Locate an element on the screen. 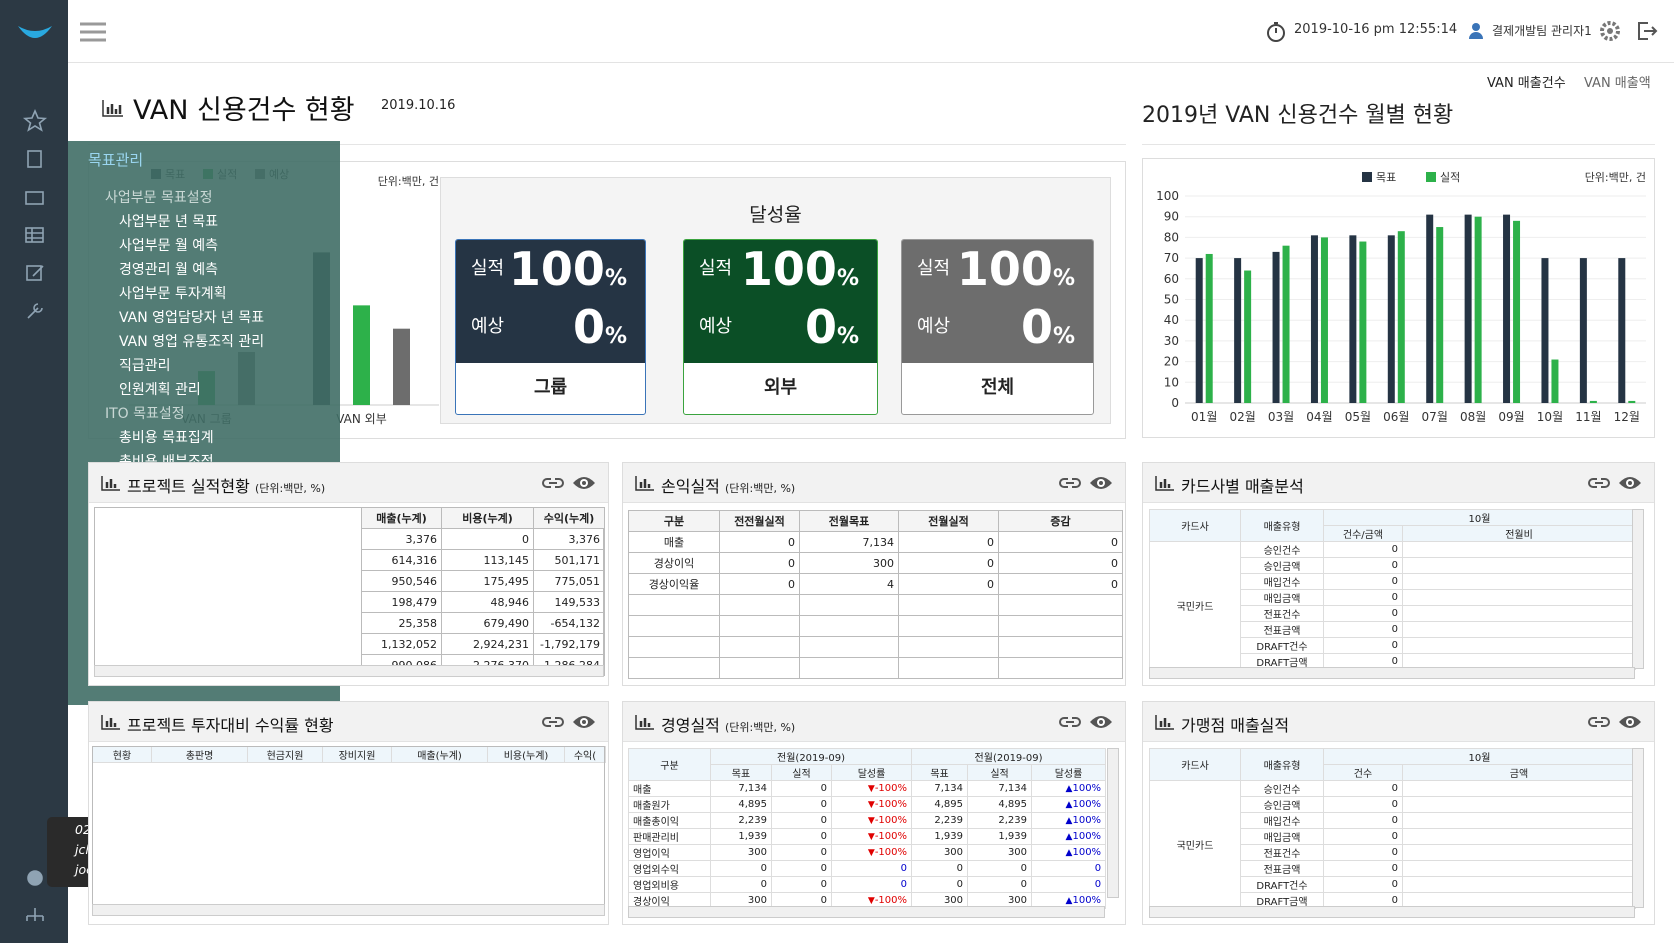 The image size is (1674, 947). card-name: 전체 is located at coordinates (997, 387).